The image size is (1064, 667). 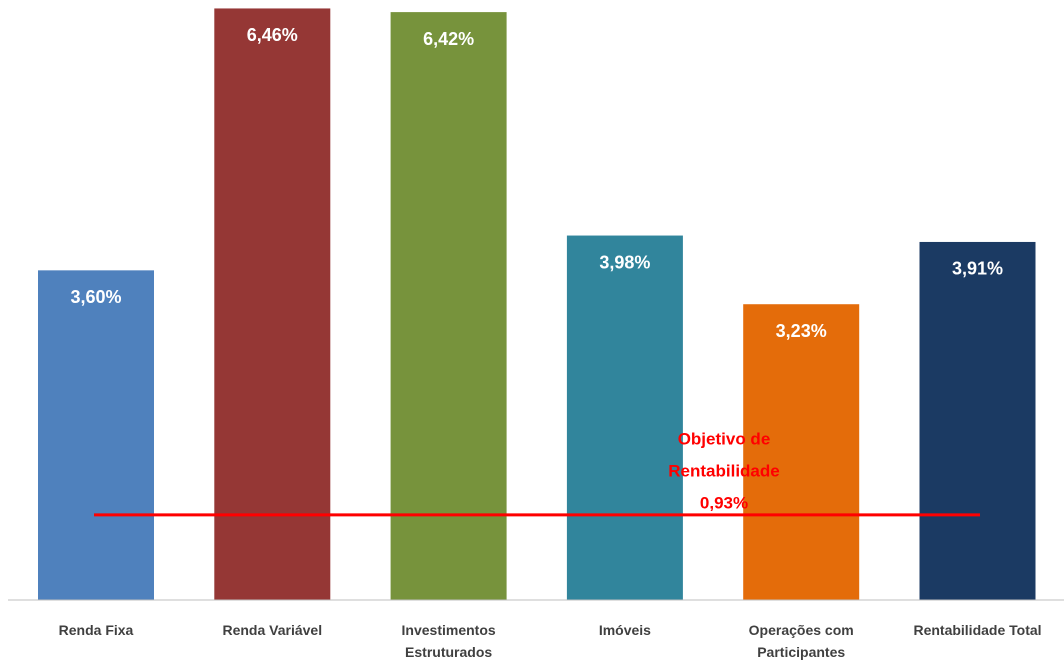 What do you see at coordinates (977, 269) in the screenshot?
I see `data-label: 3,91%` at bounding box center [977, 269].